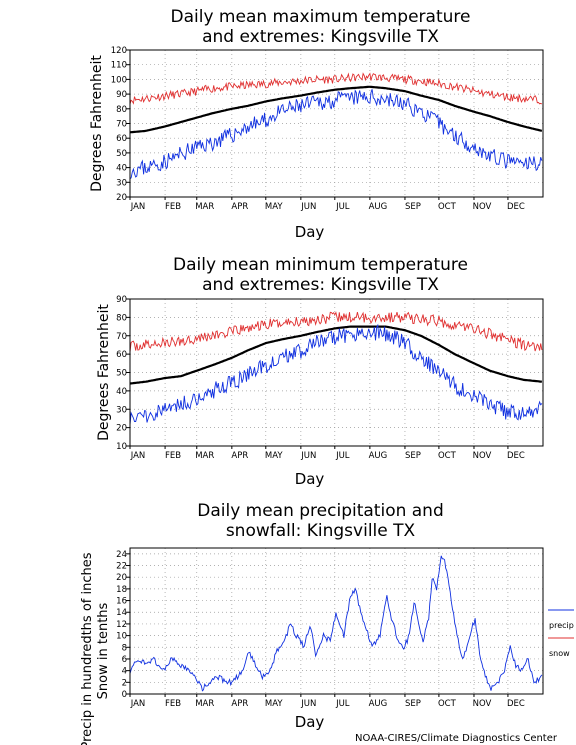  What do you see at coordinates (87, 648) in the screenshot?
I see `y-axis-label-line: Precip in hundredths of inches` at bounding box center [87, 648].